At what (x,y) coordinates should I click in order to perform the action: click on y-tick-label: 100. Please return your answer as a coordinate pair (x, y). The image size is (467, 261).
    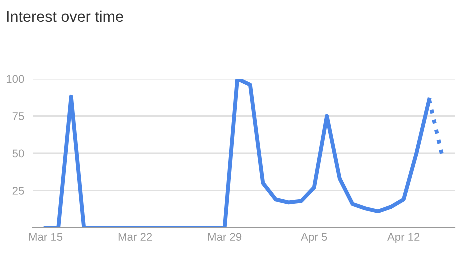
    Looking at the image, I should click on (15, 79).